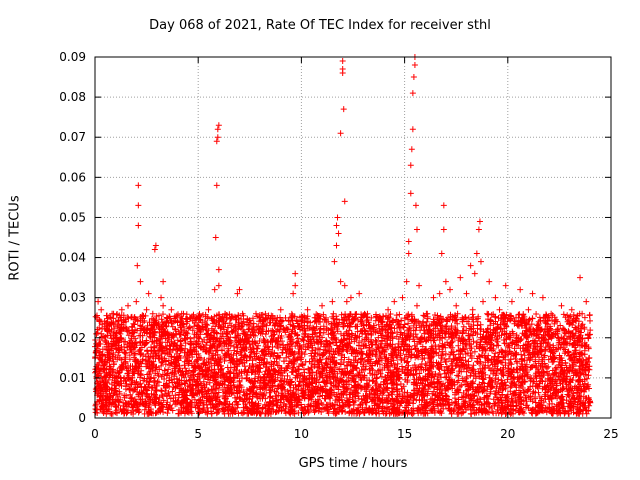 Image resolution: width=640 pixels, height=480 pixels. What do you see at coordinates (15, 238) in the screenshot?
I see `y-axis-label: ROTI / TECUs` at bounding box center [15, 238].